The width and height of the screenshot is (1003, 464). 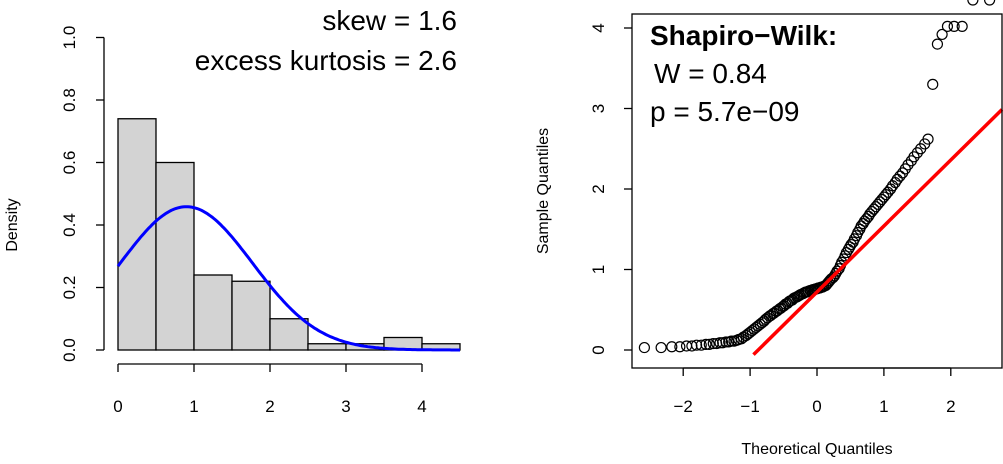 What do you see at coordinates (69, 288) in the screenshot?
I see `histogram-y-tick-label: 0.2` at bounding box center [69, 288].